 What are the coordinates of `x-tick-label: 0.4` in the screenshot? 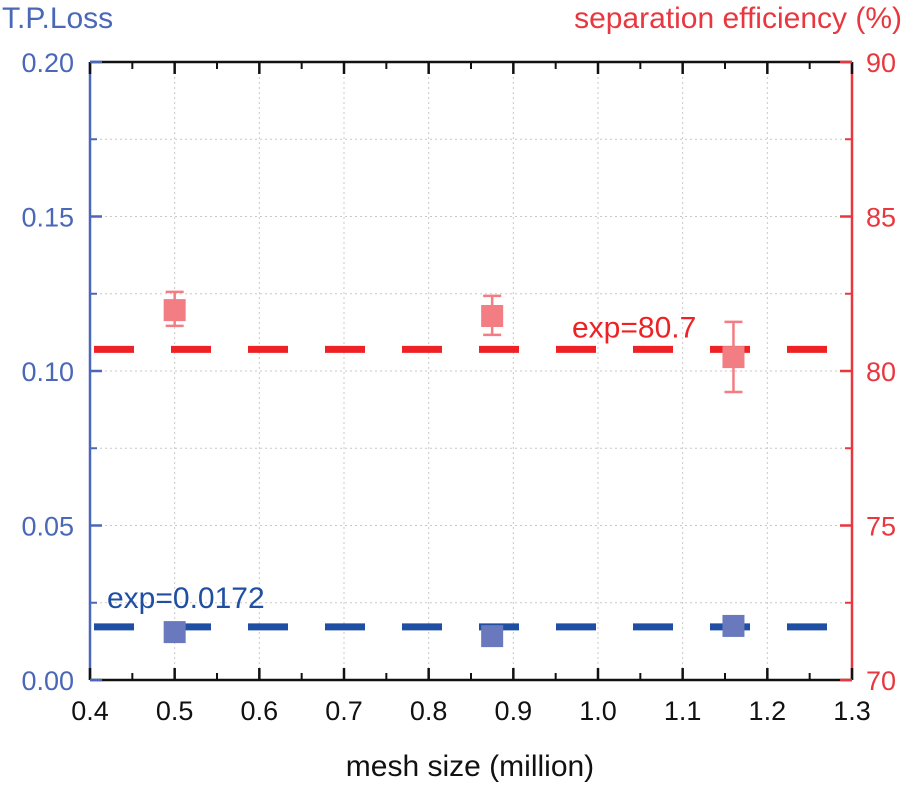 It's located at (90, 711).